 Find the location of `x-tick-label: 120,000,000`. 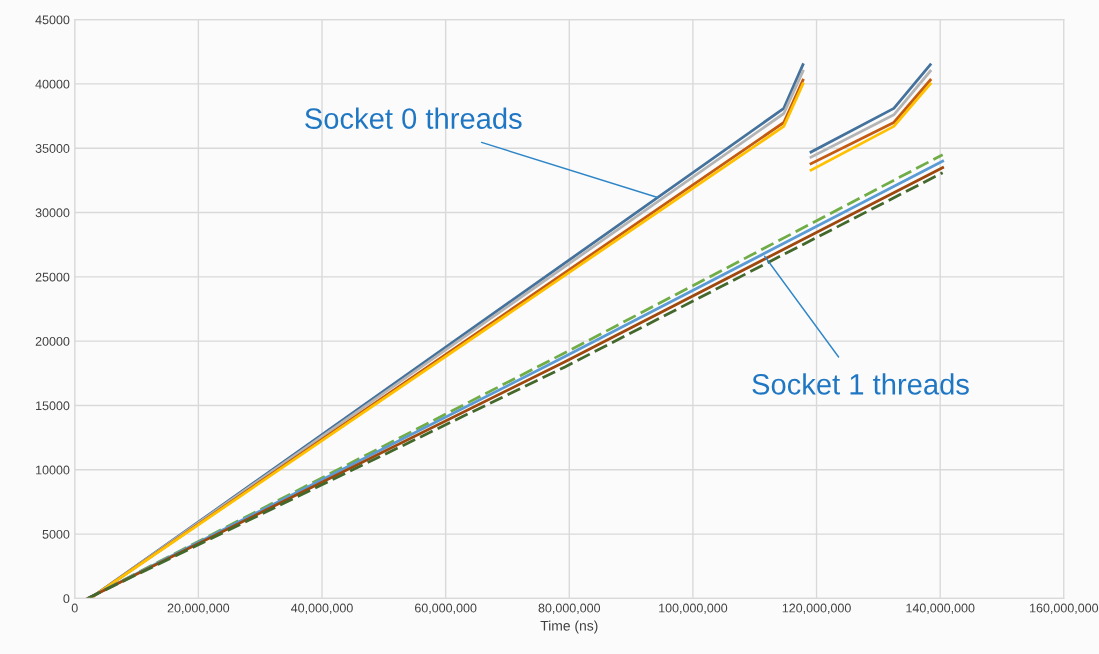

x-tick-label: 120,000,000 is located at coordinates (816, 608).